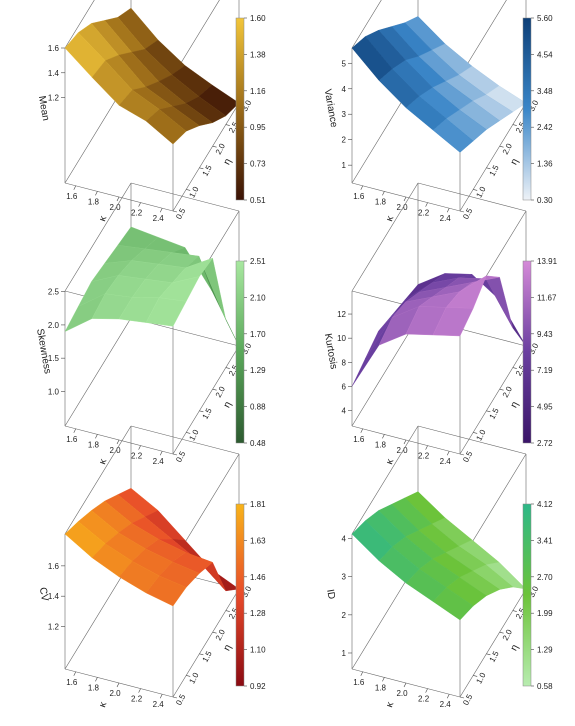 The image size is (575, 726). I want to click on colorbar-tick-label: 4.54, so click(545, 54).